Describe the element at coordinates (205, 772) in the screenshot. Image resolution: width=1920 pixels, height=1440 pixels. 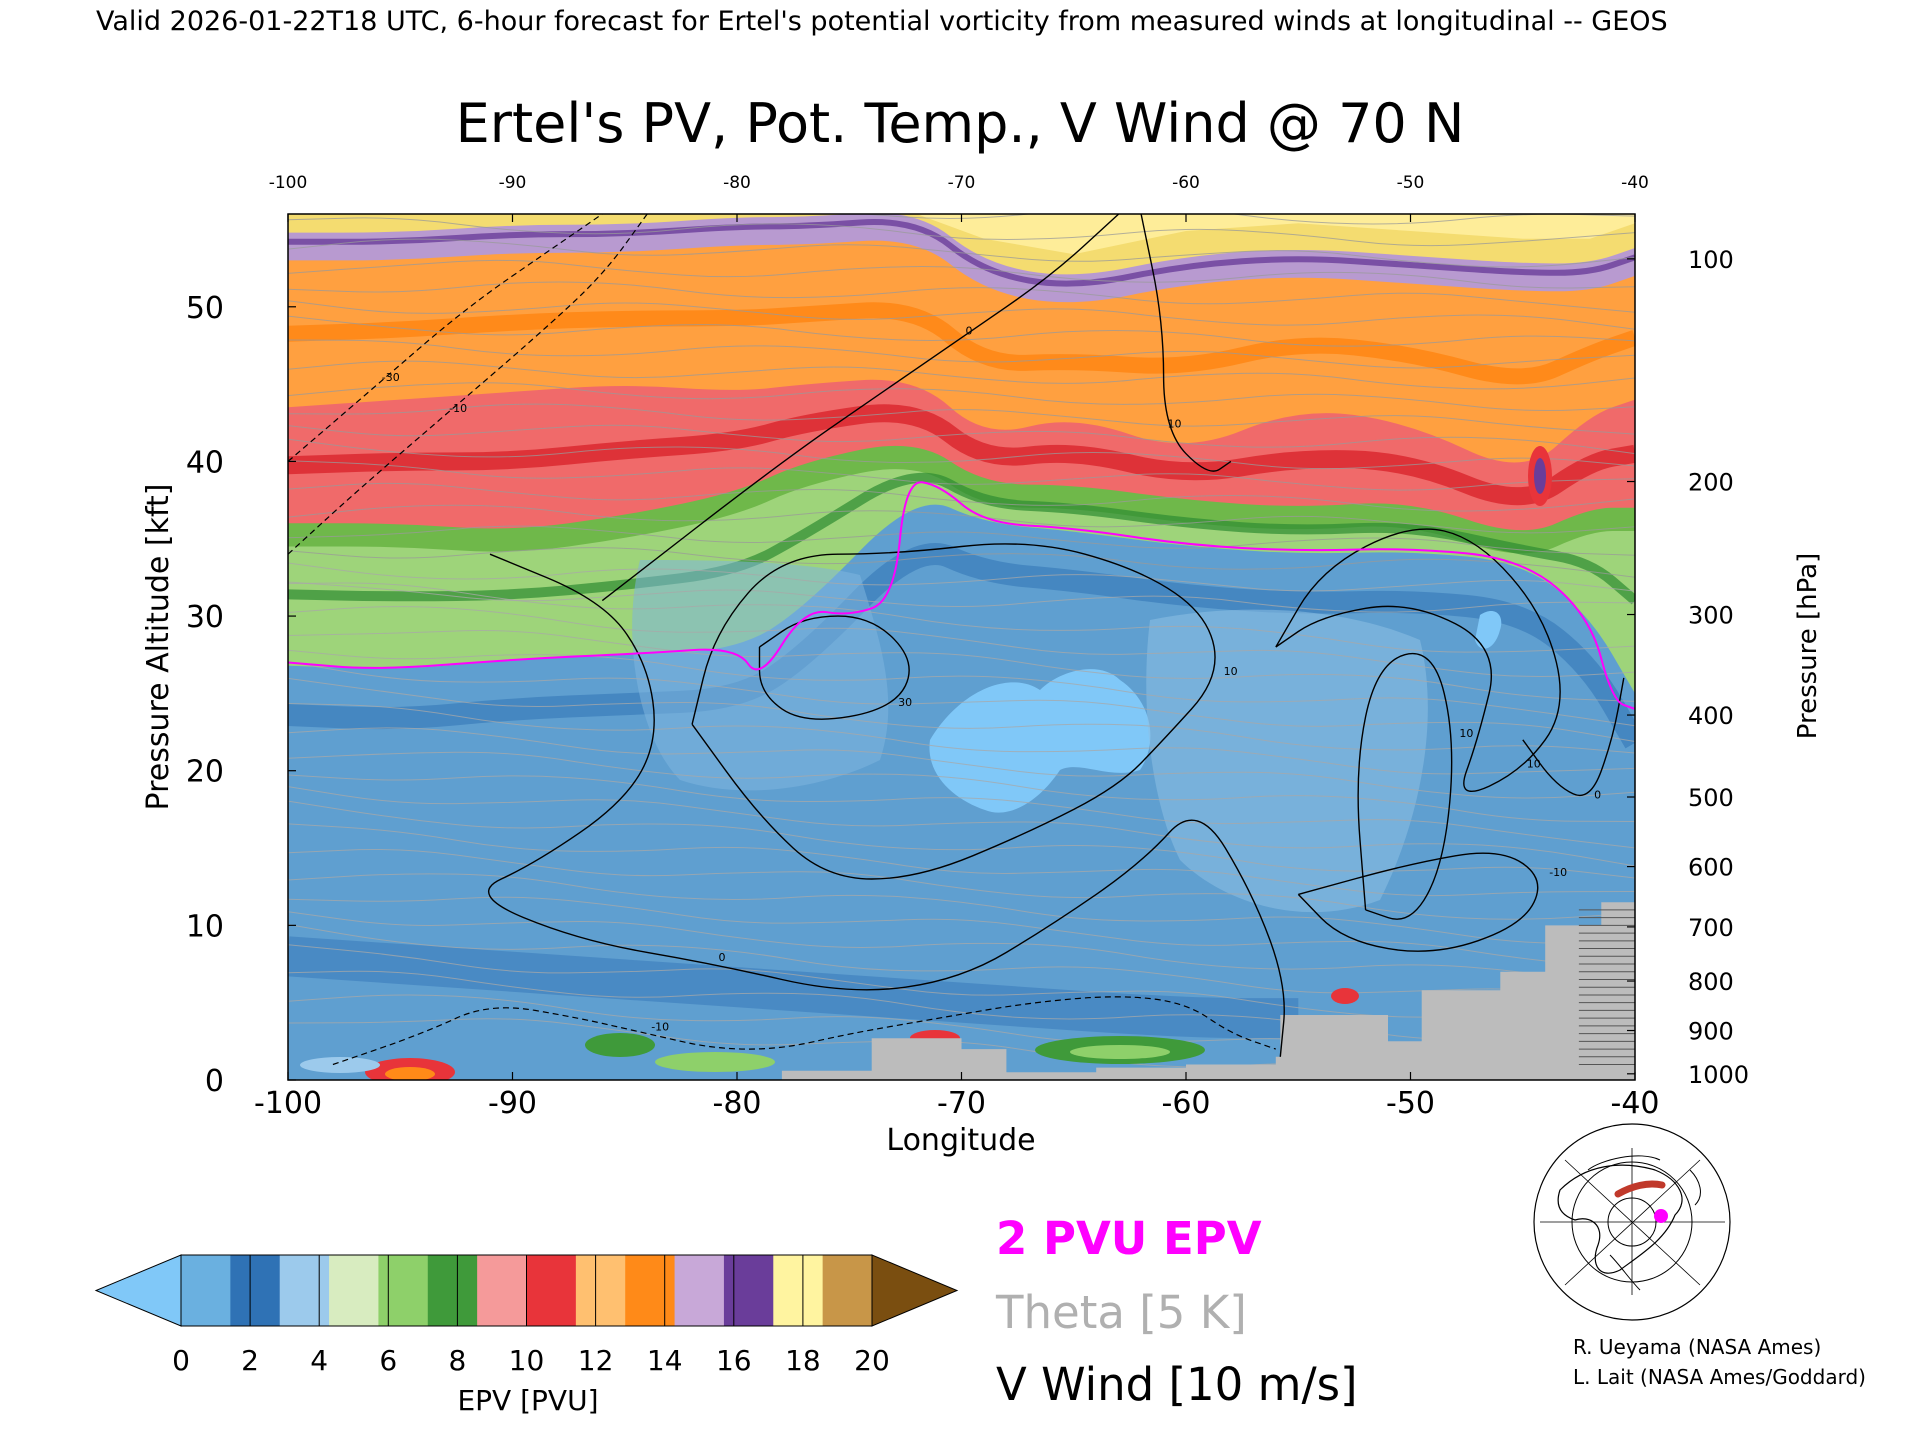
I see `y-tick-label: 20` at that location.